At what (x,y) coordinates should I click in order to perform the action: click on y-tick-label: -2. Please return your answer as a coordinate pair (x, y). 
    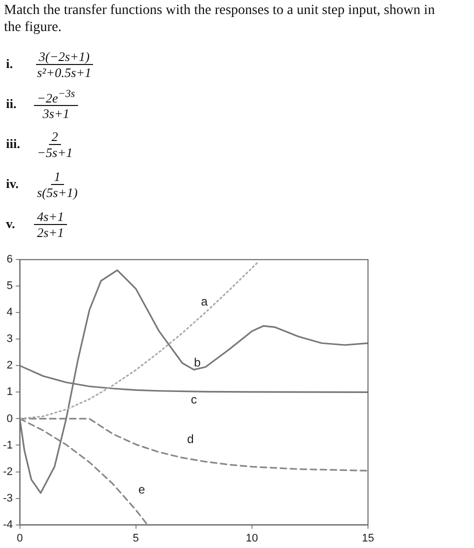
    Looking at the image, I should click on (8, 472).